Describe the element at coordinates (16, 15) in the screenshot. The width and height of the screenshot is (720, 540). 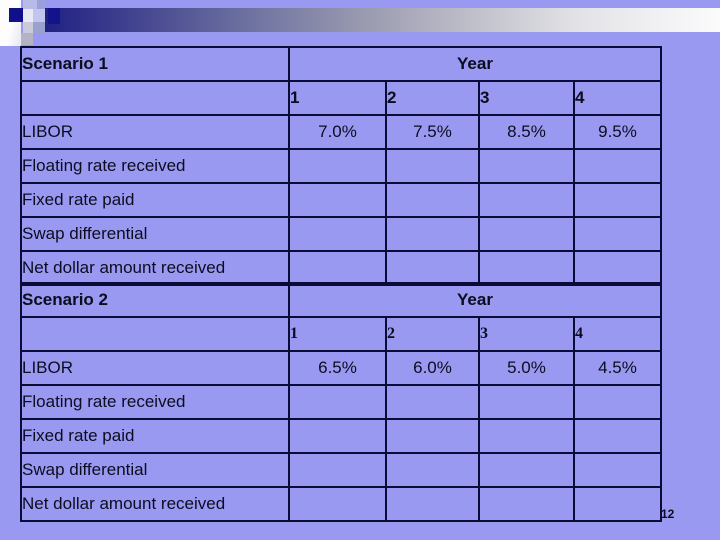
I see `corner-navy-square` at that location.